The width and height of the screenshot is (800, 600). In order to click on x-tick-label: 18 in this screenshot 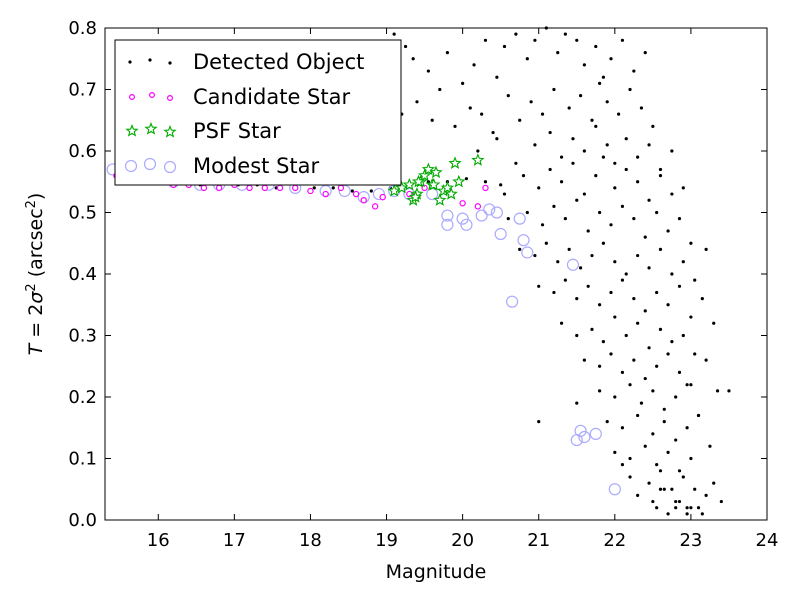, I will do `click(310, 540)`.